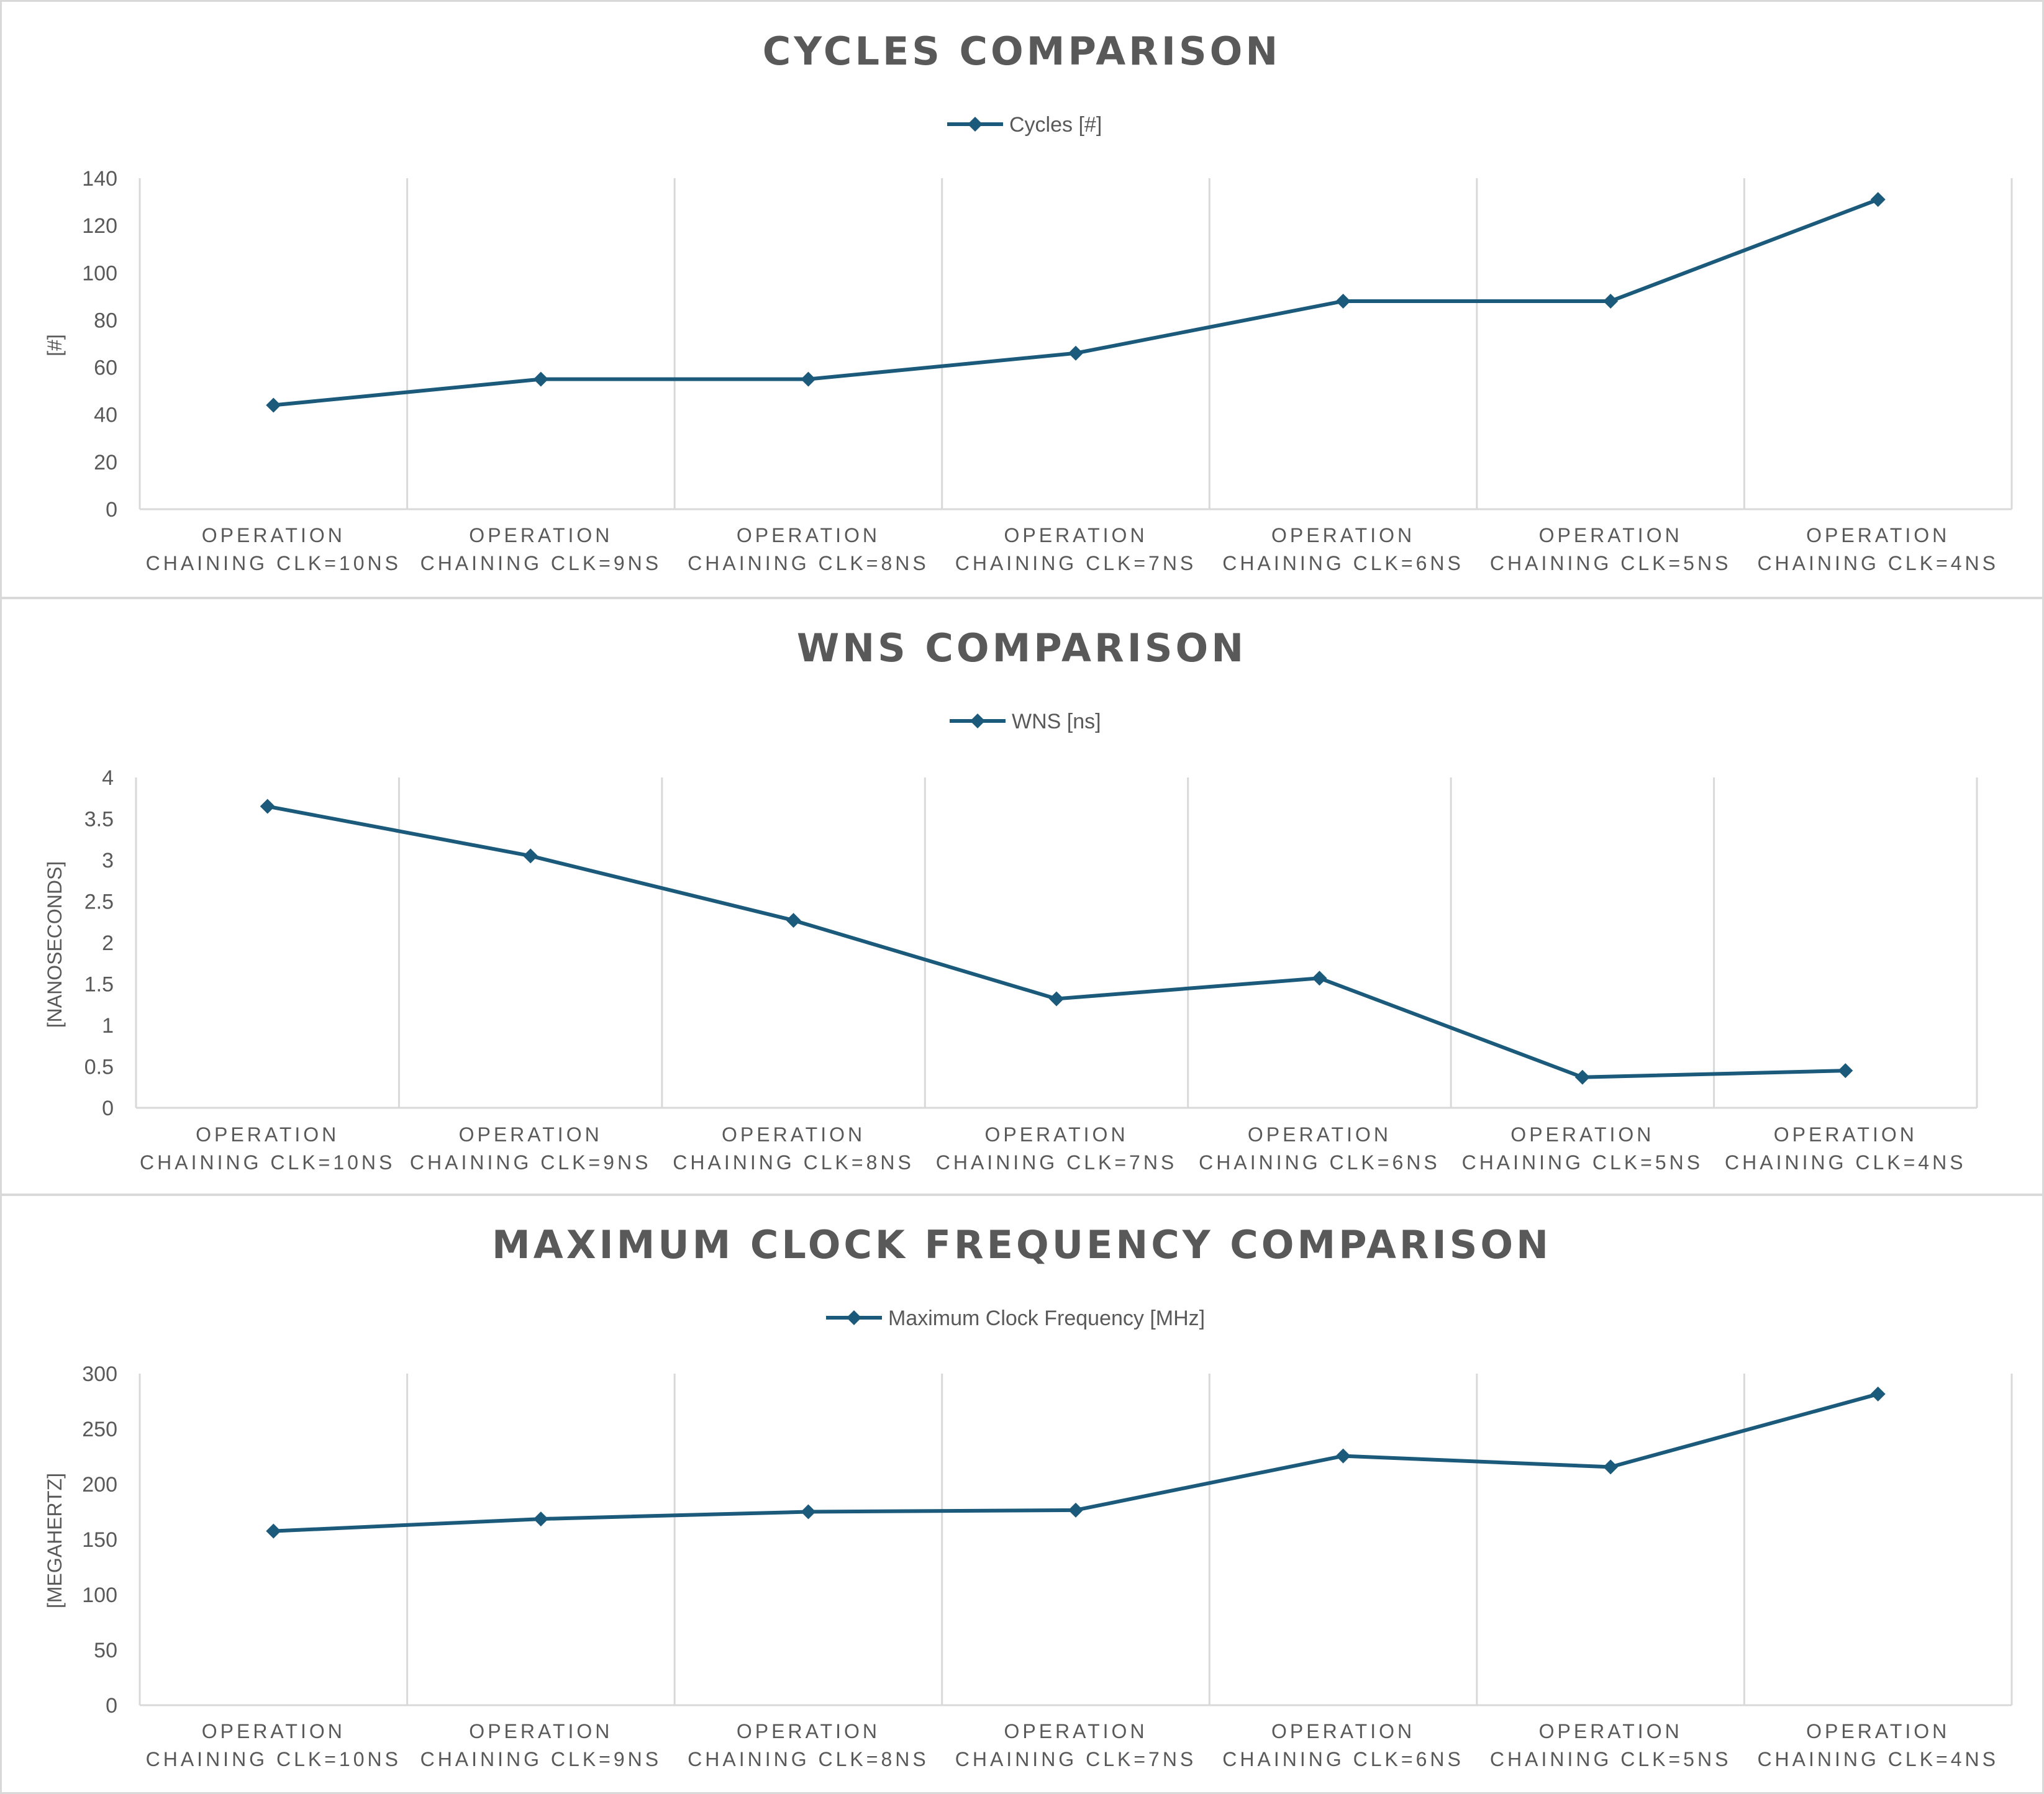 This screenshot has width=2044, height=1794. What do you see at coordinates (1056, 722) in the screenshot?
I see `legend-label: WNS [ns]` at bounding box center [1056, 722].